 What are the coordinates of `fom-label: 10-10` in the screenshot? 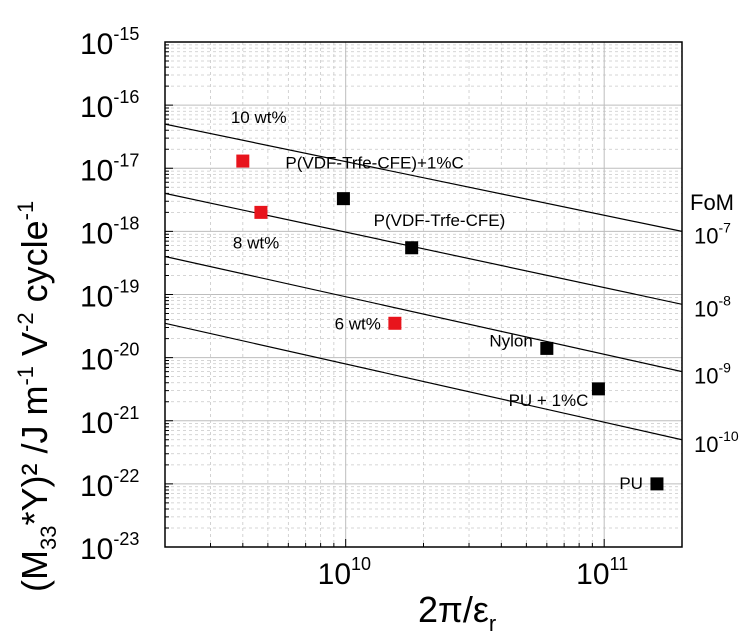 It's located at (716, 442).